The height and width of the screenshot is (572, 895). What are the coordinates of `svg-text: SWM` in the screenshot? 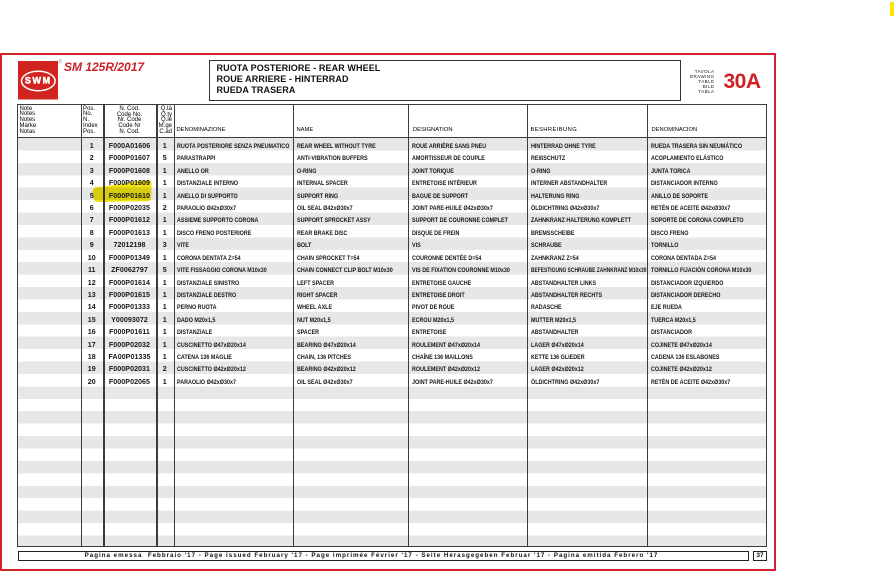 It's located at (38, 81).